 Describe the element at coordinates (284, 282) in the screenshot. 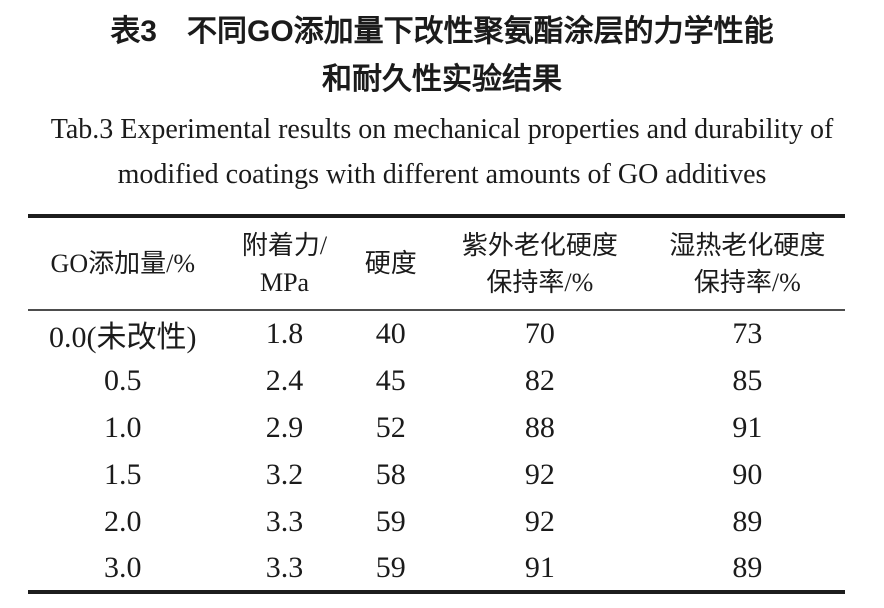

I see `col-header-adhesion-line2: MPa` at that location.